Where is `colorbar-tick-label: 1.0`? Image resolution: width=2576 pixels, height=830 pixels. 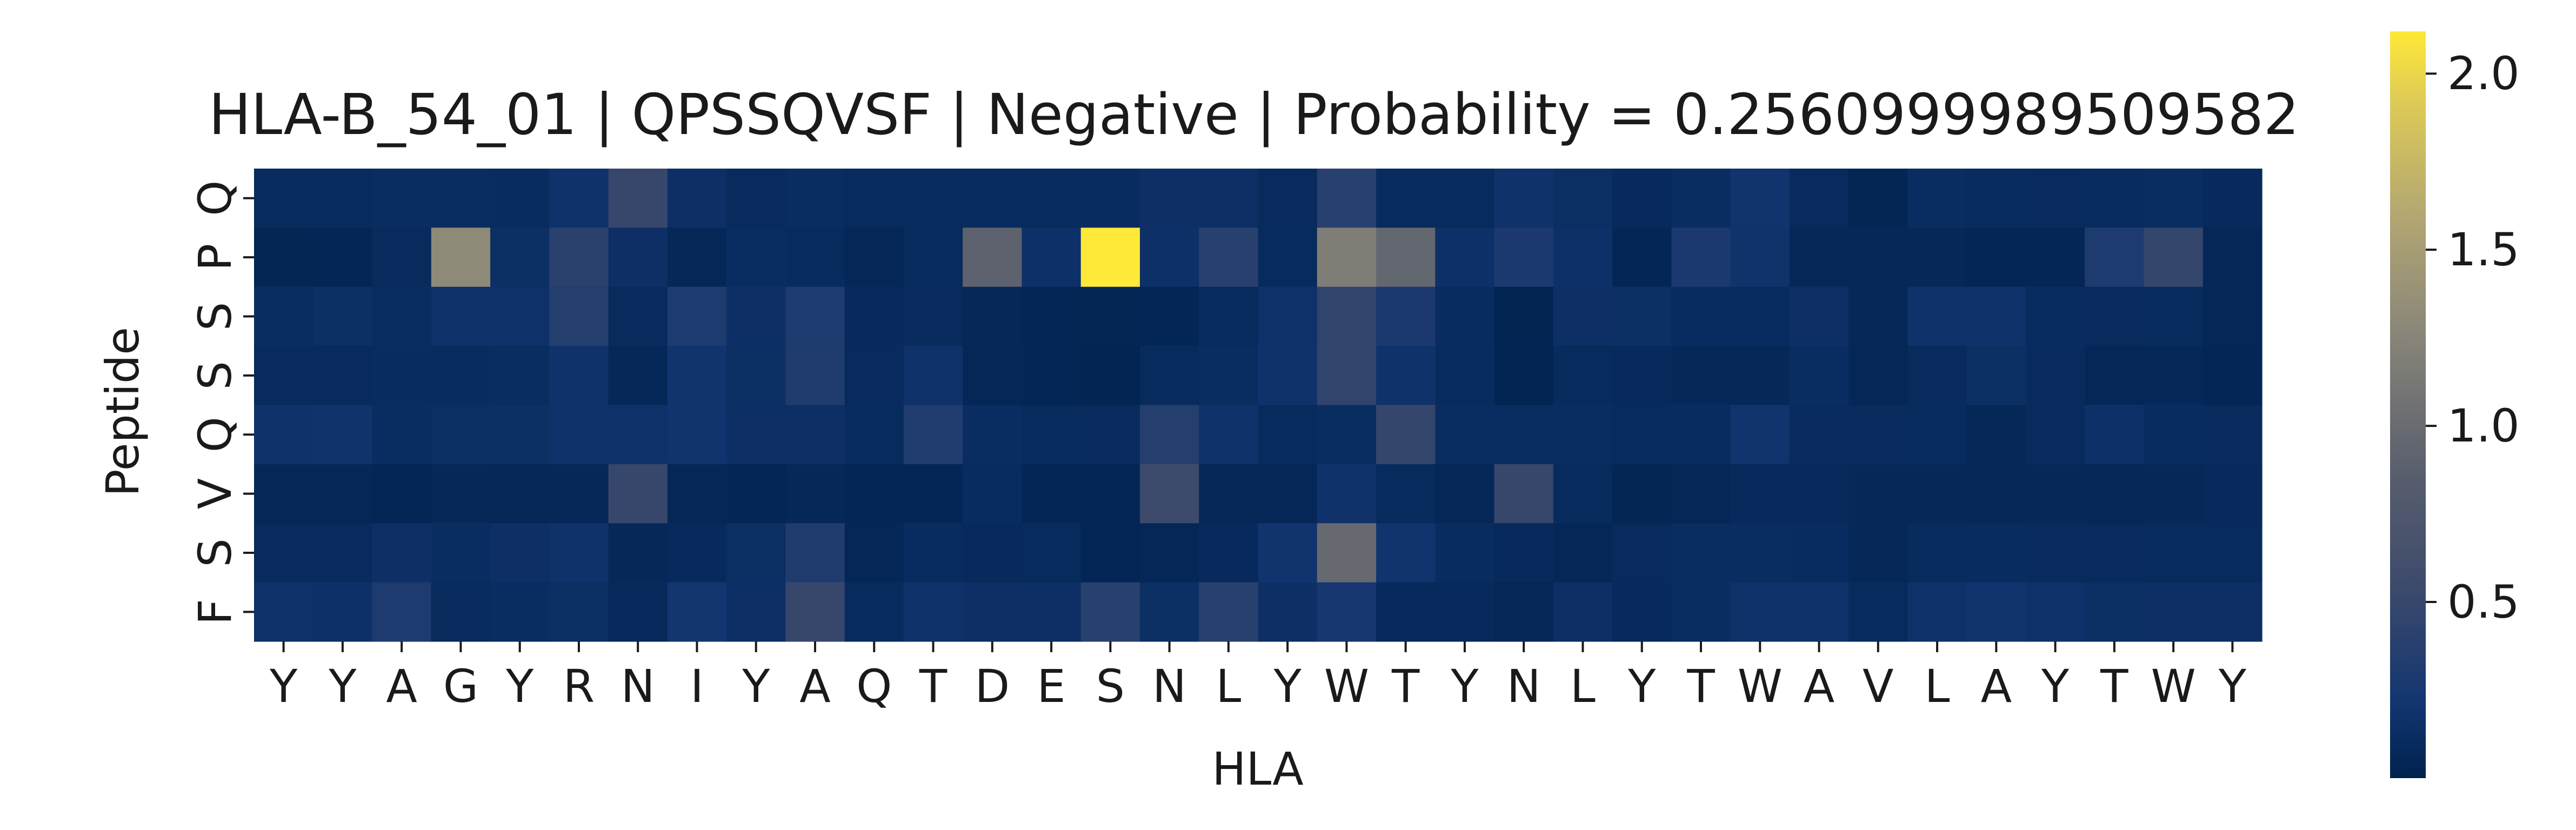
colorbar-tick-label: 1.0 is located at coordinates (2483, 426).